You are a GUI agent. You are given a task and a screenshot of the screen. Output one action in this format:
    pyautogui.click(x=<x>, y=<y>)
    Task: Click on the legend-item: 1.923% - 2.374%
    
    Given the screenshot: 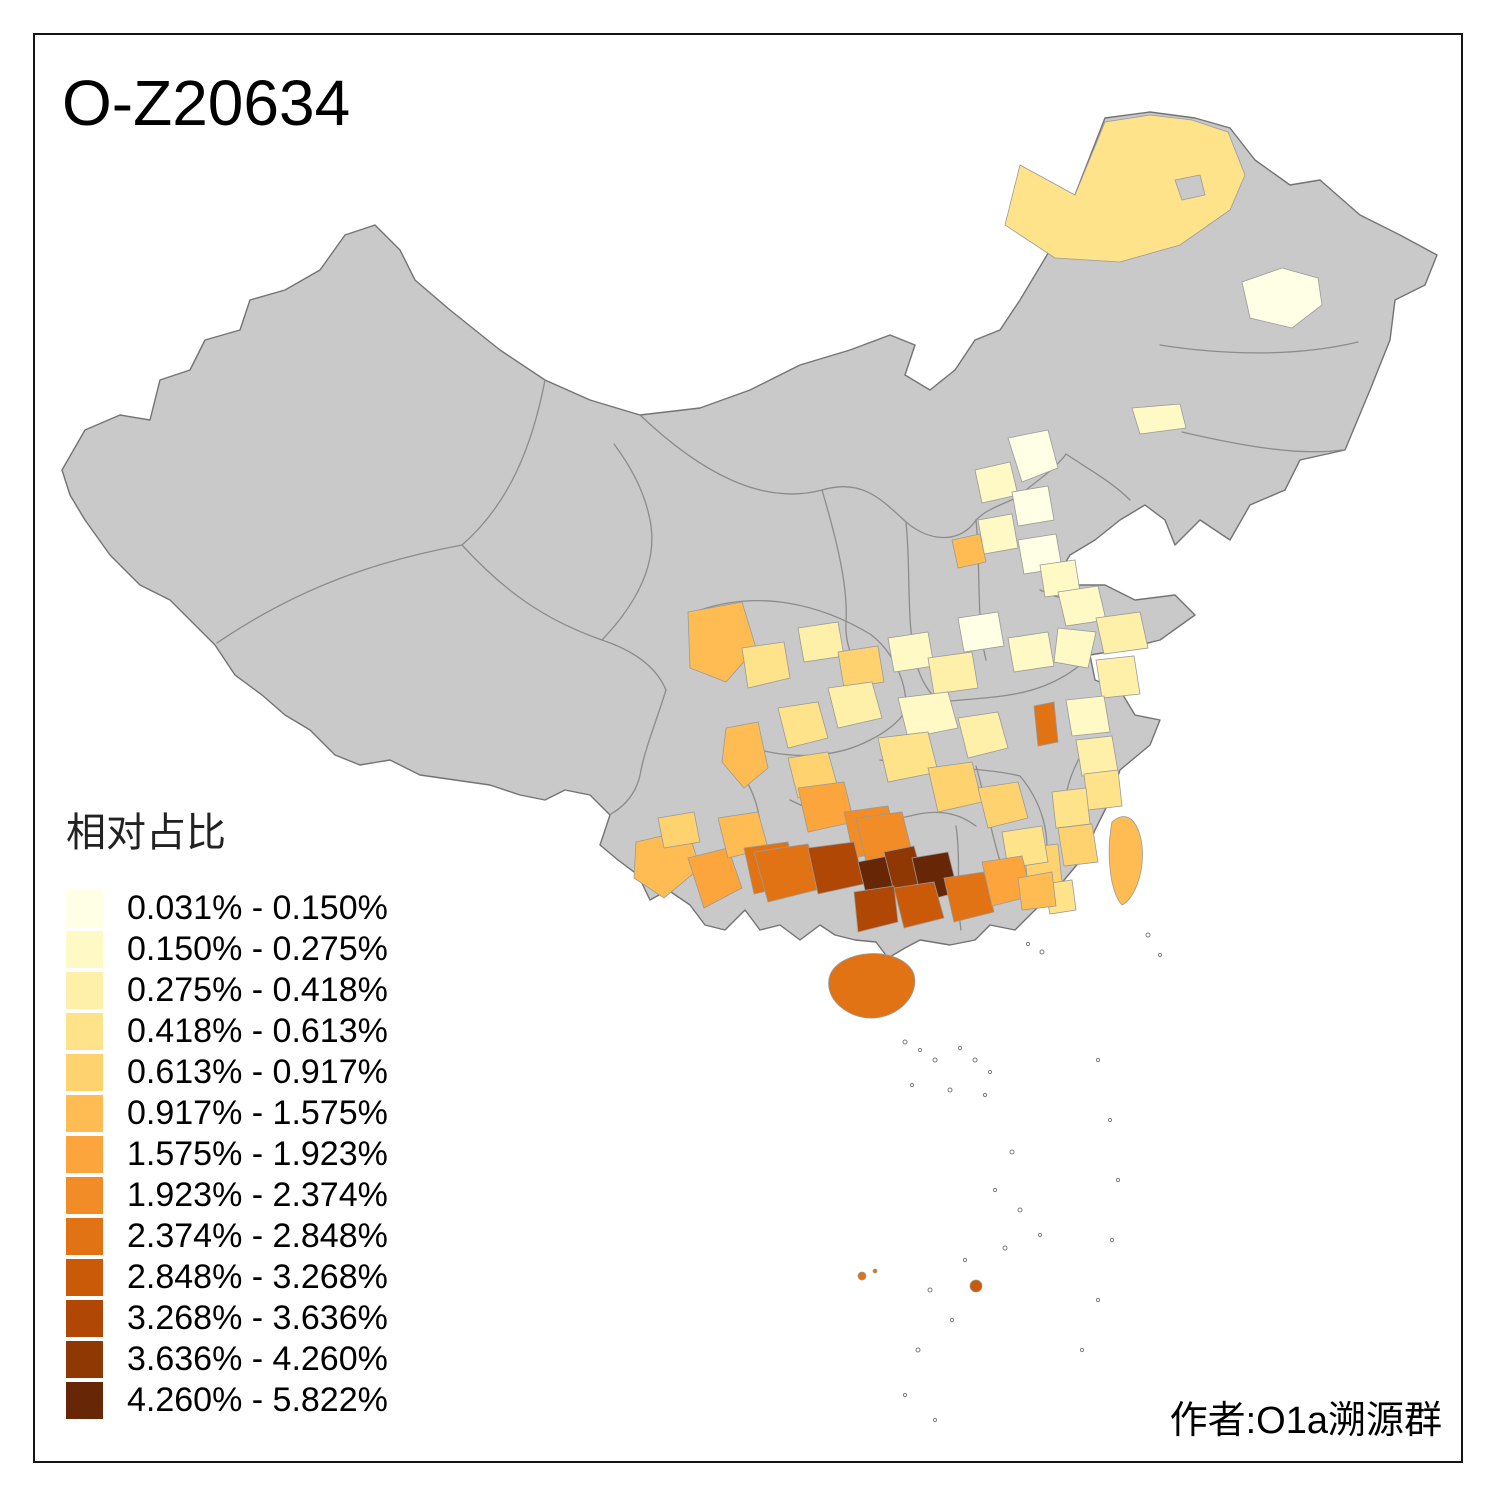 What is the action you would take?
    pyautogui.click(x=227, y=1195)
    